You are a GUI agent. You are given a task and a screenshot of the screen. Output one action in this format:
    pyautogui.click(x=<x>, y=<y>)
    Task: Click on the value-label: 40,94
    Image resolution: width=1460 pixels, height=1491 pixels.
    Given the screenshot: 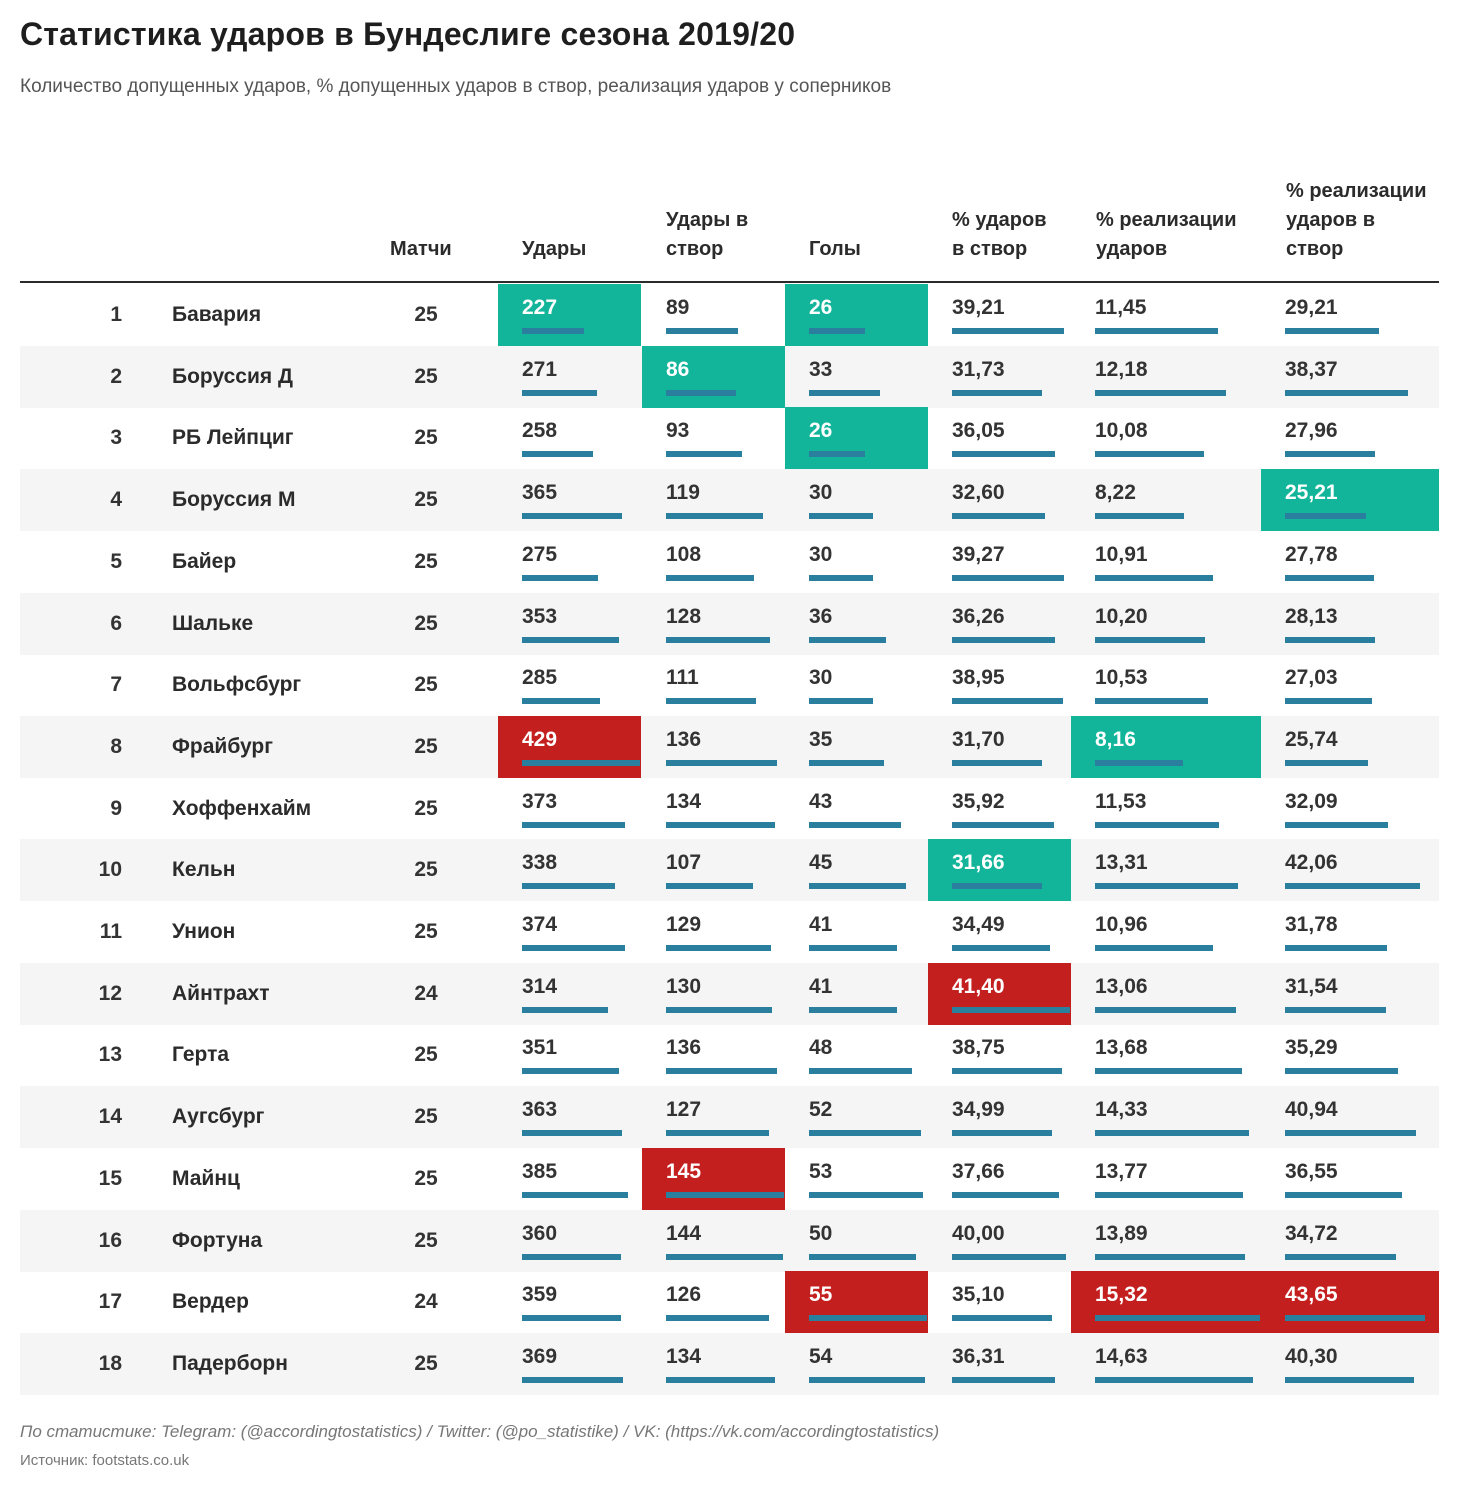 What is the action you would take?
    pyautogui.click(x=1311, y=1110)
    